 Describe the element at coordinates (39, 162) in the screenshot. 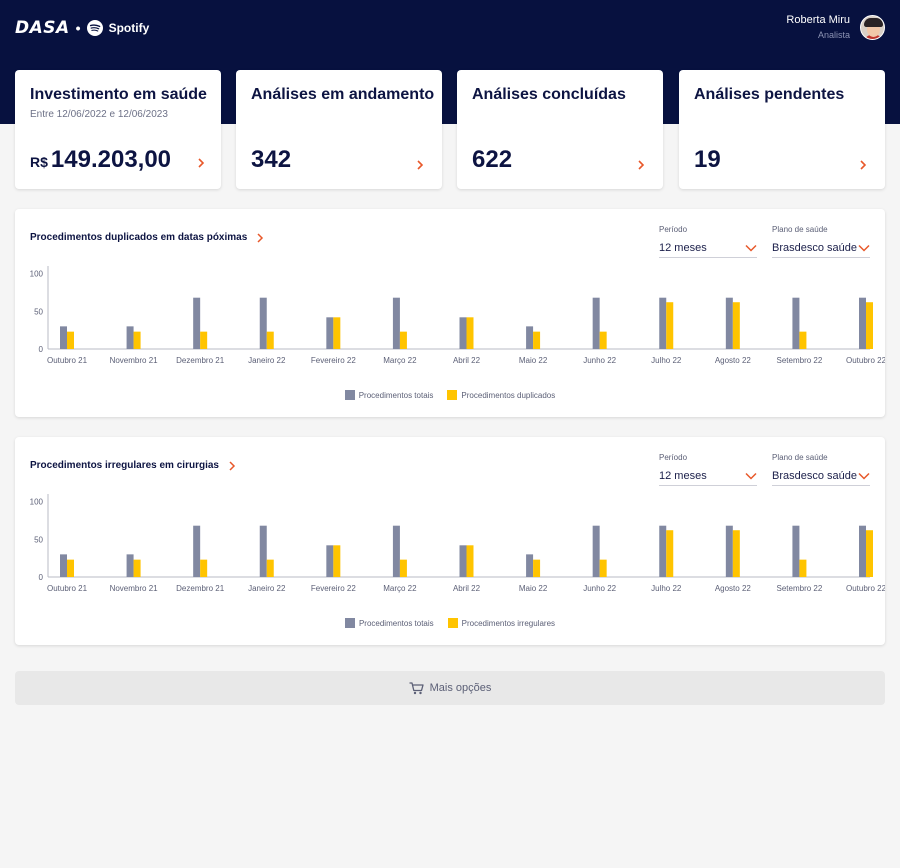

I see `kpi-currency: R$` at that location.